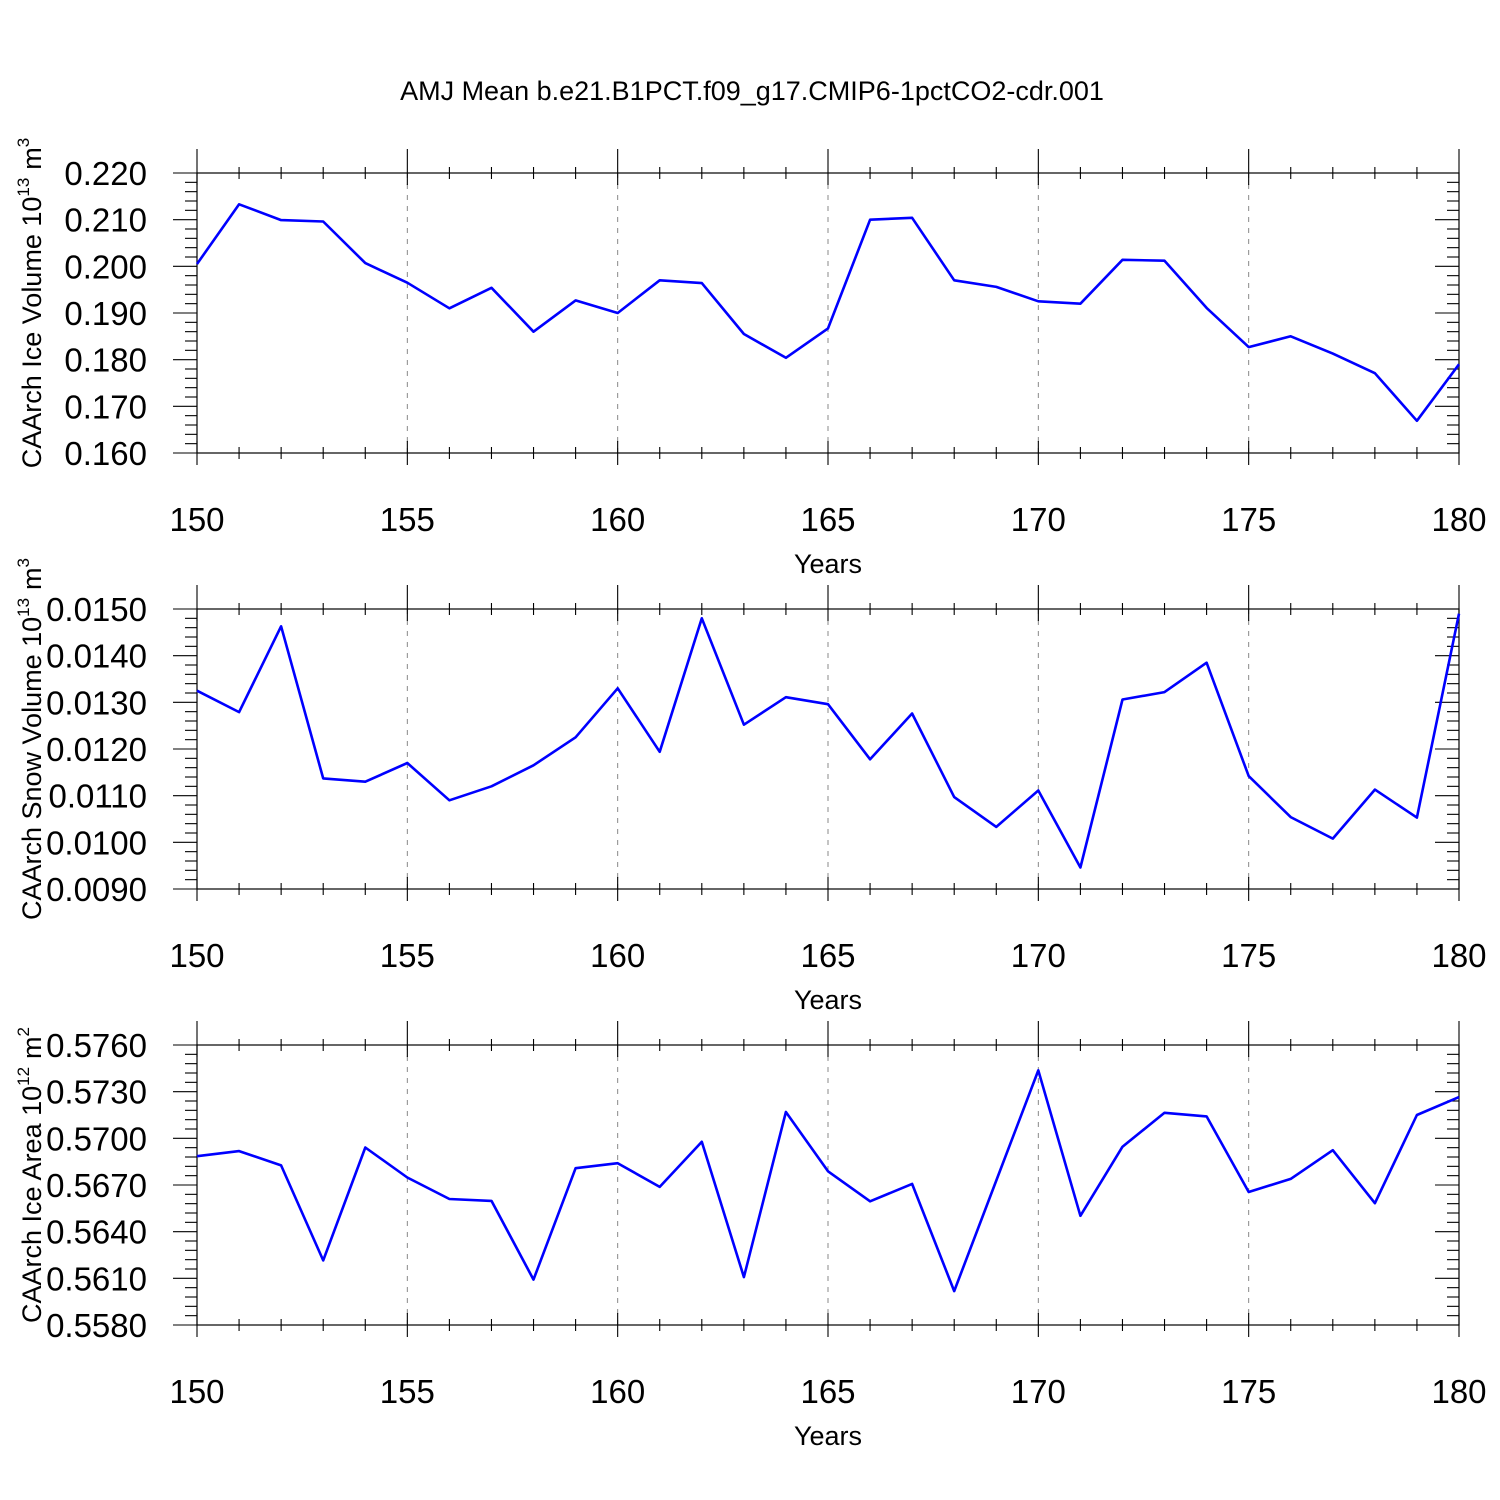 The image size is (1500, 1500). I want to click on y-axis-label-text: CAArch Ice Volume 10, so click(32, 333).